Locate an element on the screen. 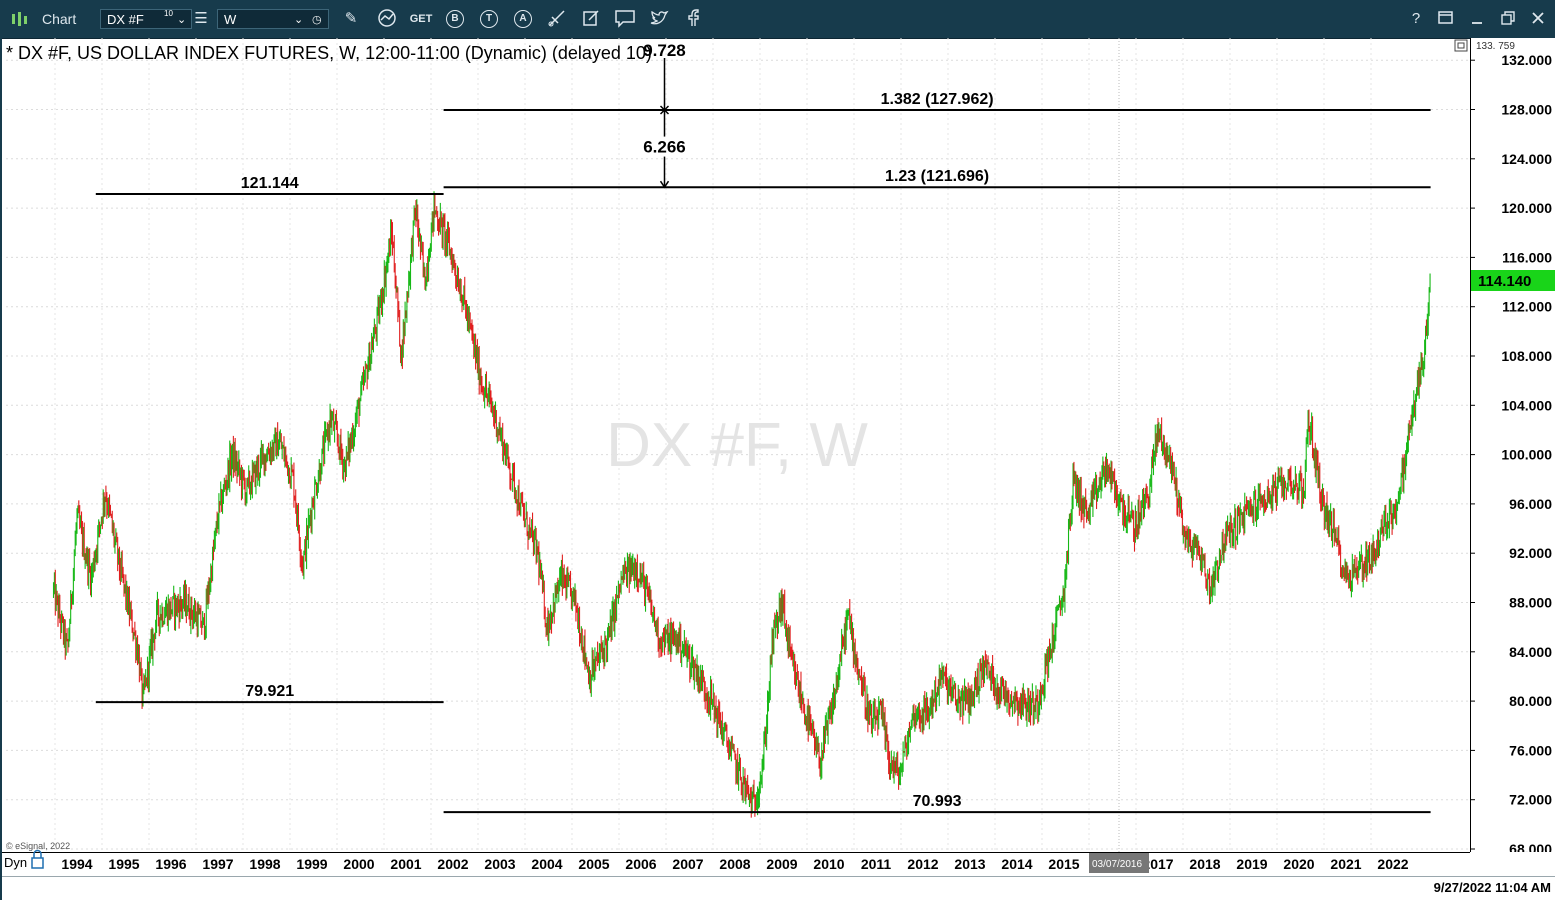 This screenshot has height=901, width=1555. x-tick-label: 2002 is located at coordinates (452, 864).